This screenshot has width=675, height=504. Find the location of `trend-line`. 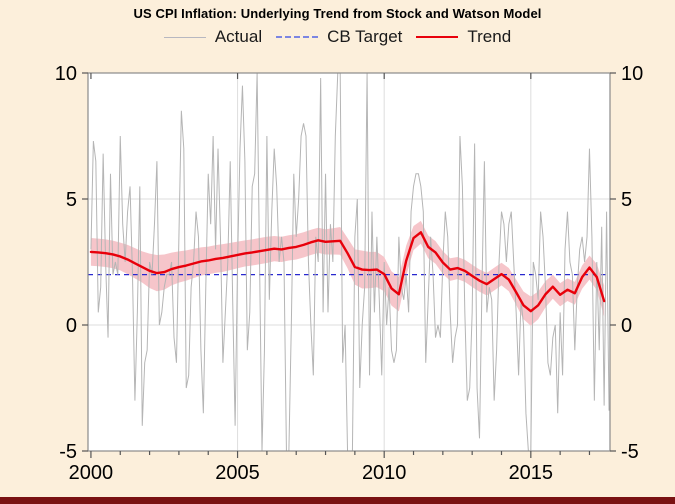

trend-line is located at coordinates (347, 272).